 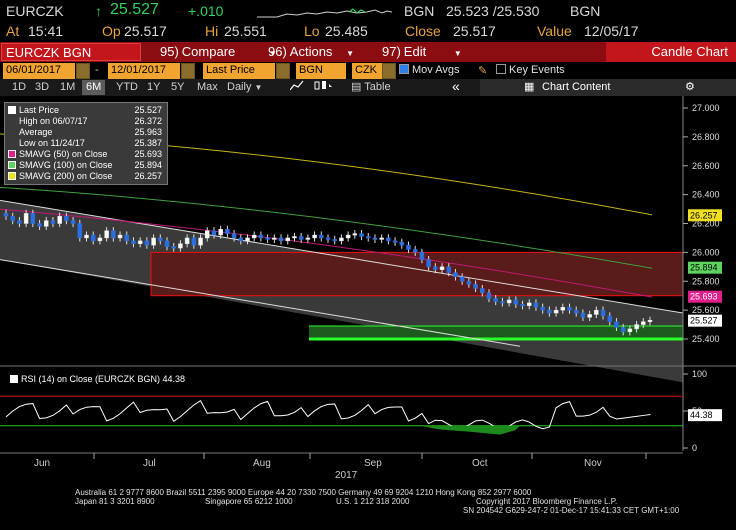 I want to click on frequency-select: Daily ▼, so click(x=244, y=87).